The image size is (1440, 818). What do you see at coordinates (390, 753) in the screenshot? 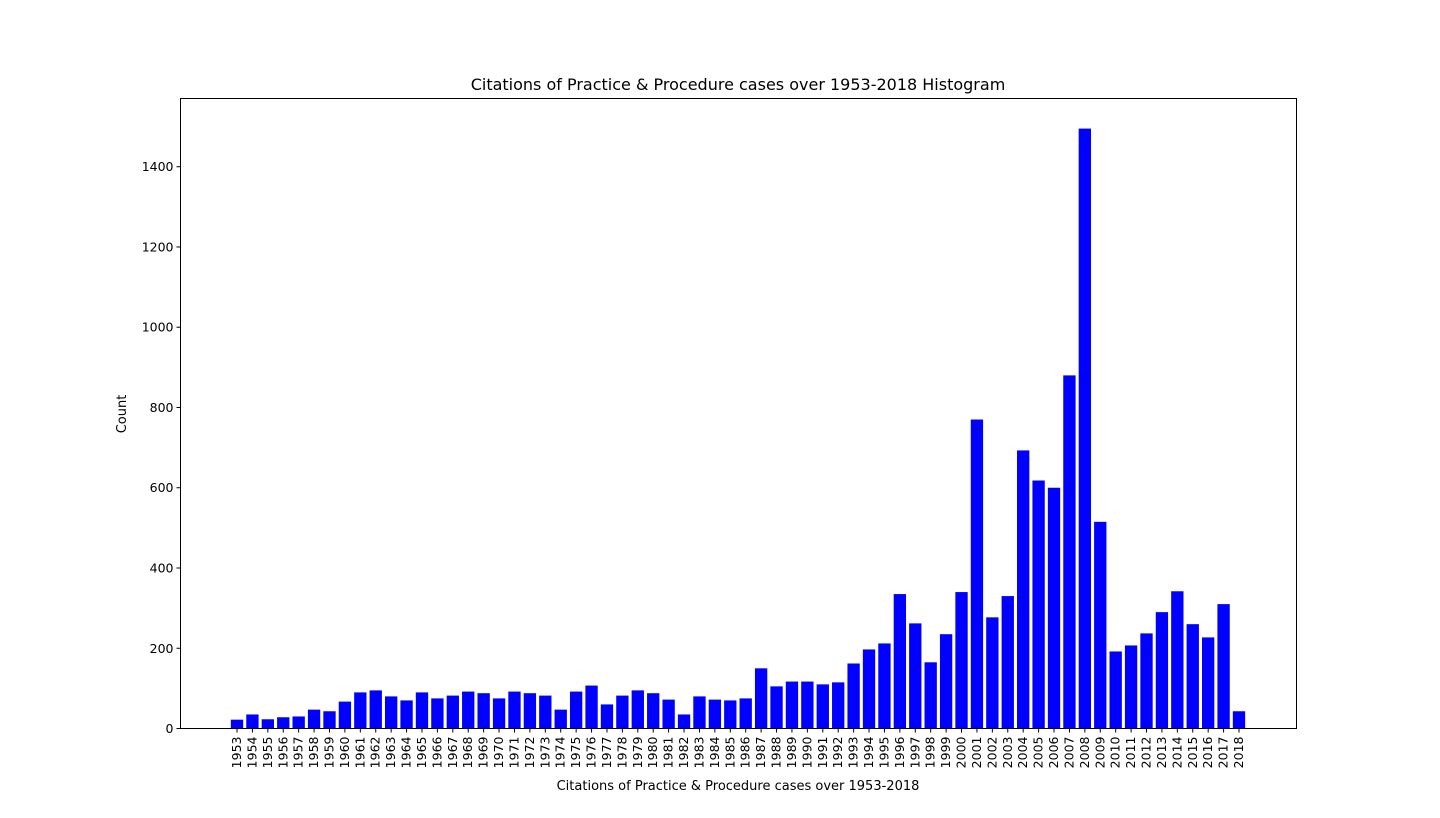
I see `x-tick-label: 1963` at bounding box center [390, 753].